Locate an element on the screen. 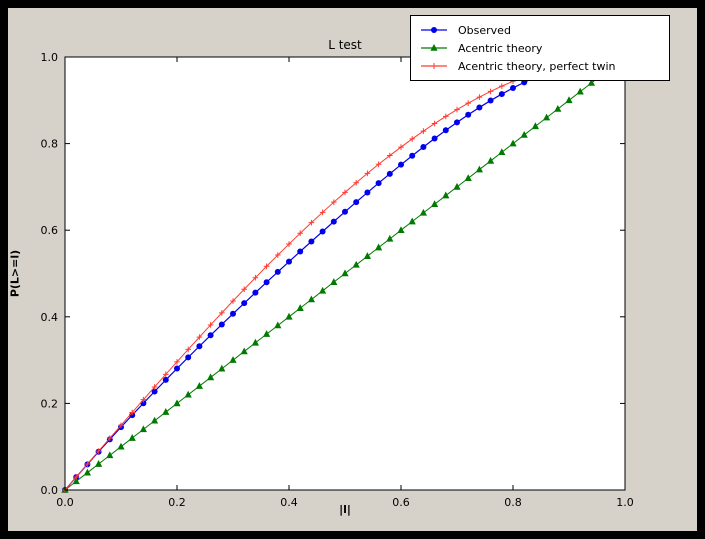 The height and width of the screenshot is (539, 705). x-tick-label: 0.4 is located at coordinates (289, 502).